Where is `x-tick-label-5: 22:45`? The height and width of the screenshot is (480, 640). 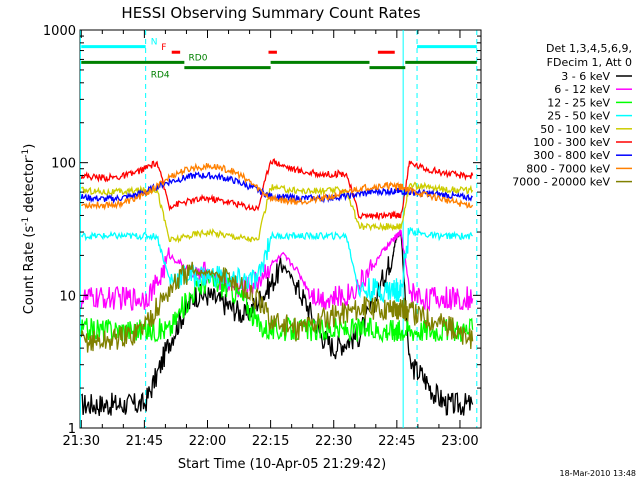
x-tick-label-5: 22:45 is located at coordinates (396, 441).